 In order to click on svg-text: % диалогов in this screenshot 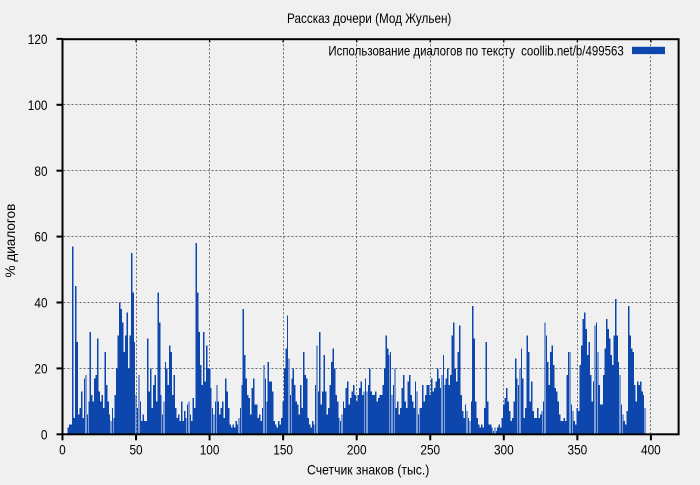, I will do `click(10, 241)`.